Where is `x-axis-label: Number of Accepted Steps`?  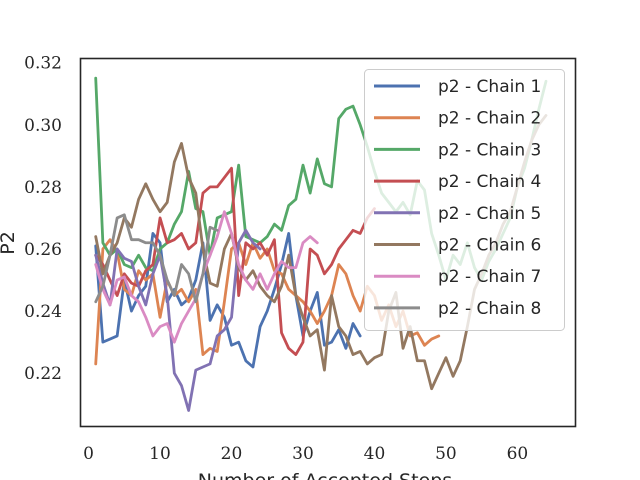
x-axis-label: Number of Accepted Steps is located at coordinates (325, 475).